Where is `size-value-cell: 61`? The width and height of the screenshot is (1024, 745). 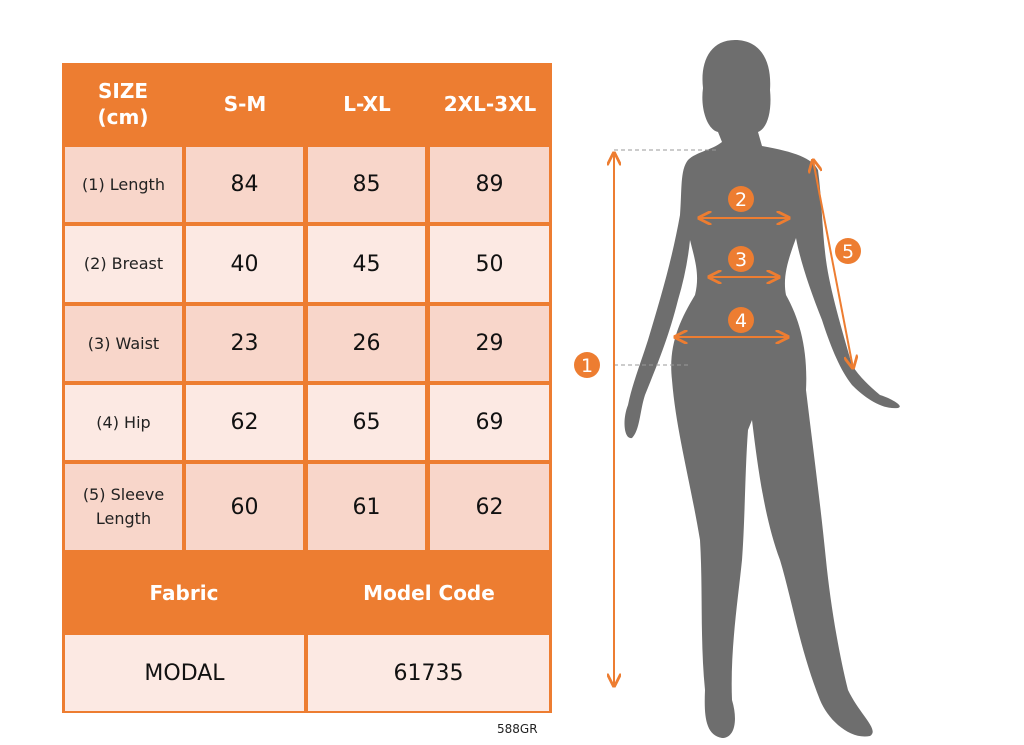
size-value-cell: 61 is located at coordinates (366, 507).